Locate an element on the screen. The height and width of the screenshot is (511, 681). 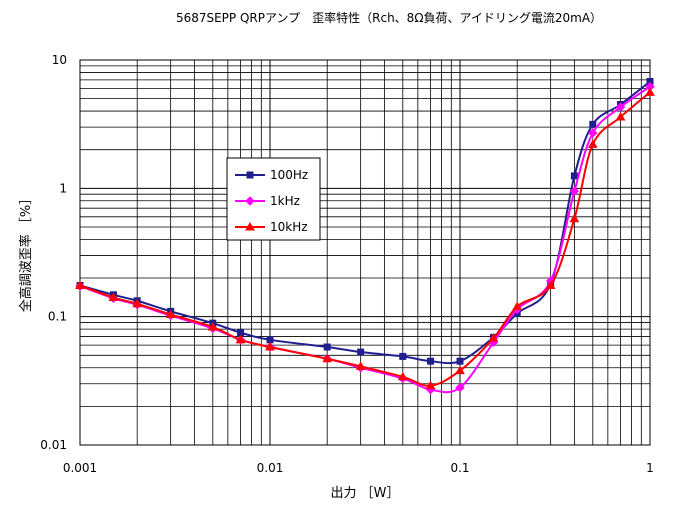
y-tick-label: 0.01 is located at coordinates (53, 445).